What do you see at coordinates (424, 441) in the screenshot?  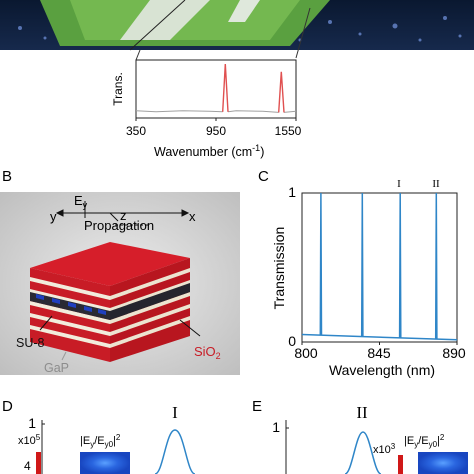 I see `panel-e-field-label: |Ey/Ey0|2` at bounding box center [424, 441].